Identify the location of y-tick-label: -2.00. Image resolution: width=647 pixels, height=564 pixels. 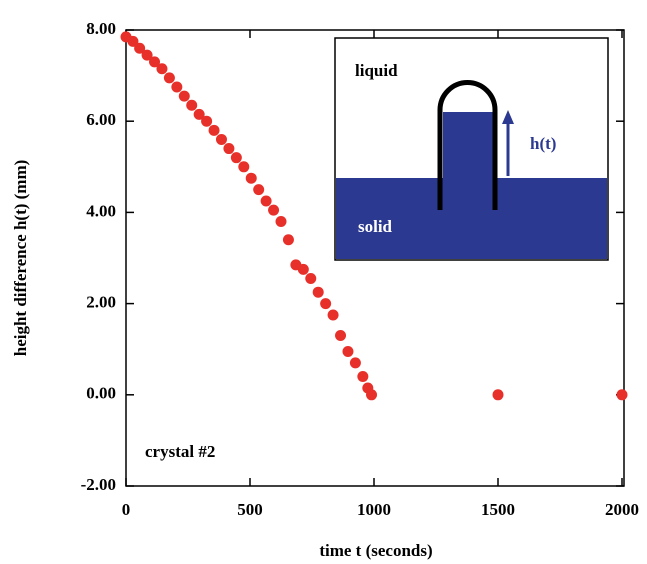
(98, 484).